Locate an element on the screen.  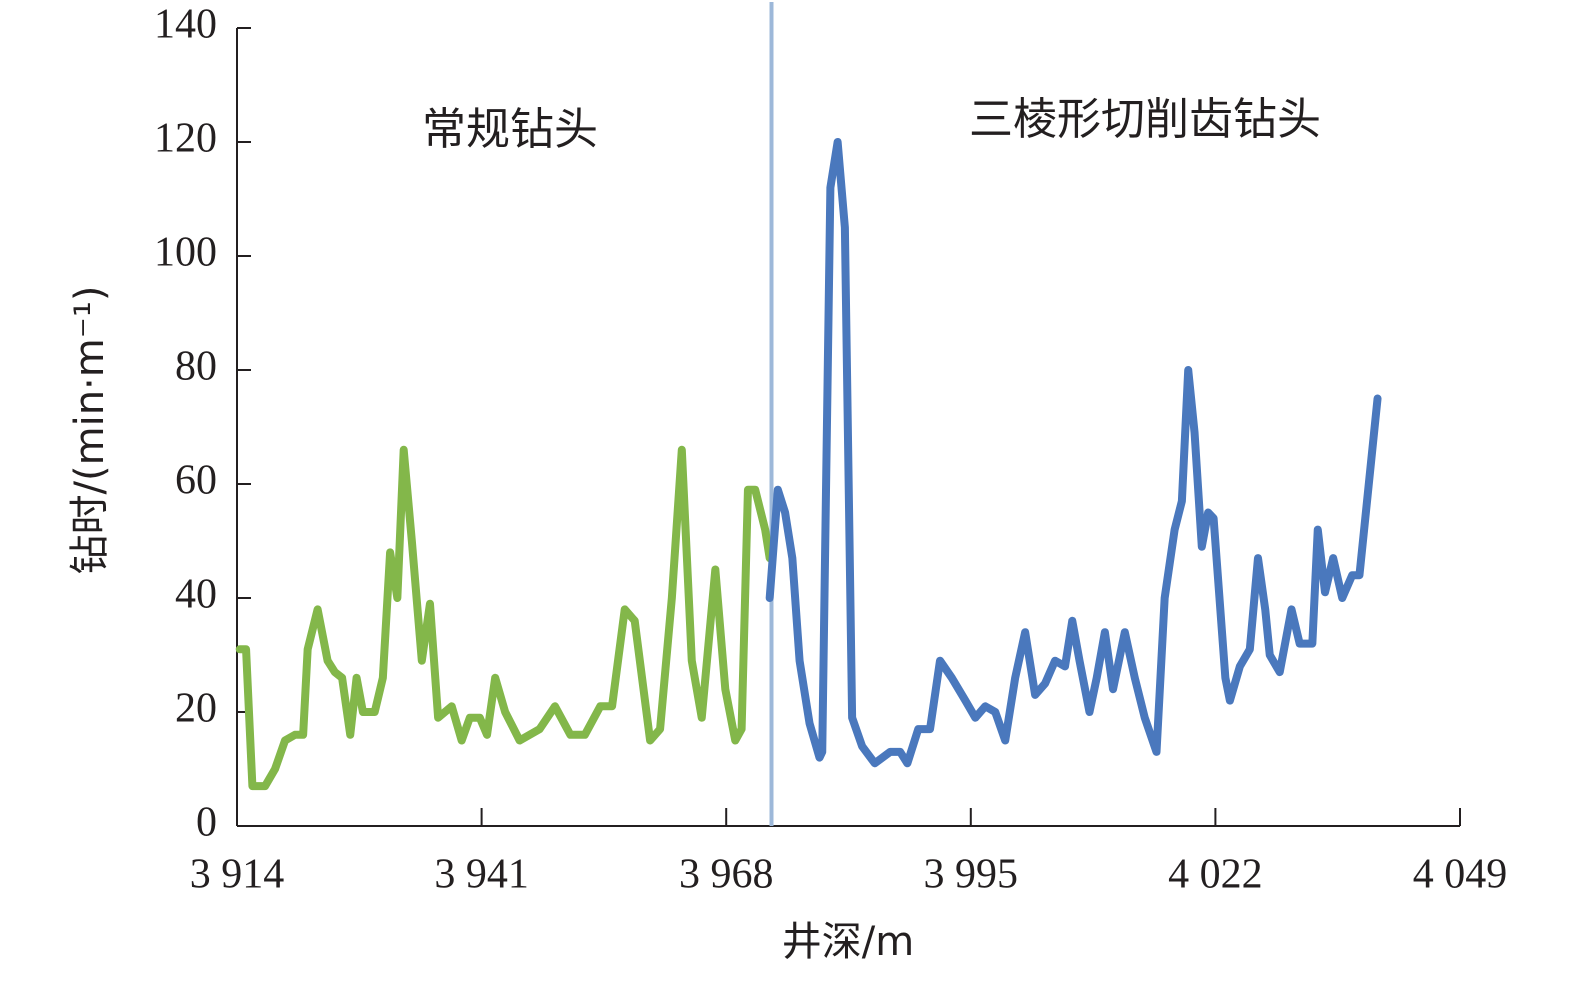
x-axis-label: 井深/m is located at coordinates (848, 942).